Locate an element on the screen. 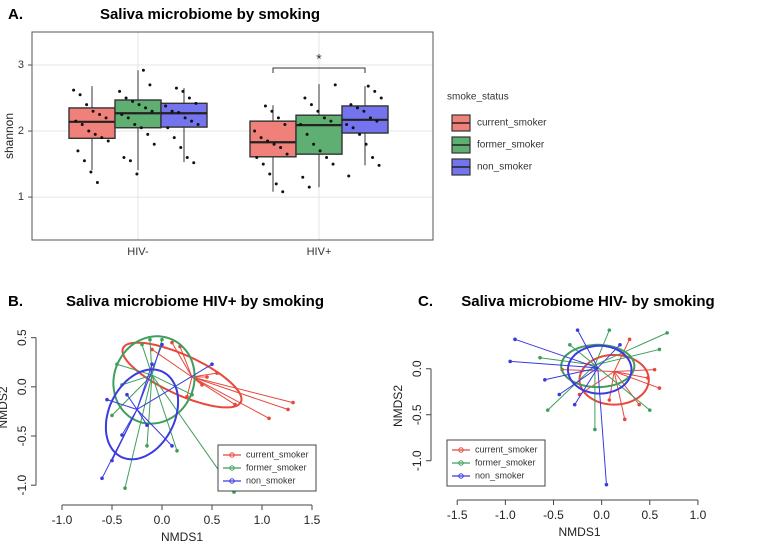 This screenshot has width=766, height=556. chart-title: Saliva microbiome by smoking is located at coordinates (210, 14).